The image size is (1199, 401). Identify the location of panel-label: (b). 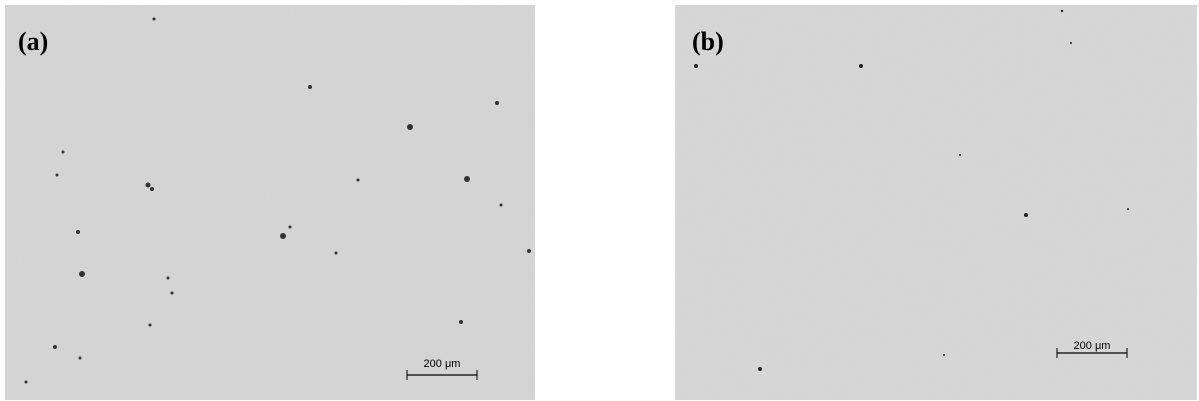
(708, 41).